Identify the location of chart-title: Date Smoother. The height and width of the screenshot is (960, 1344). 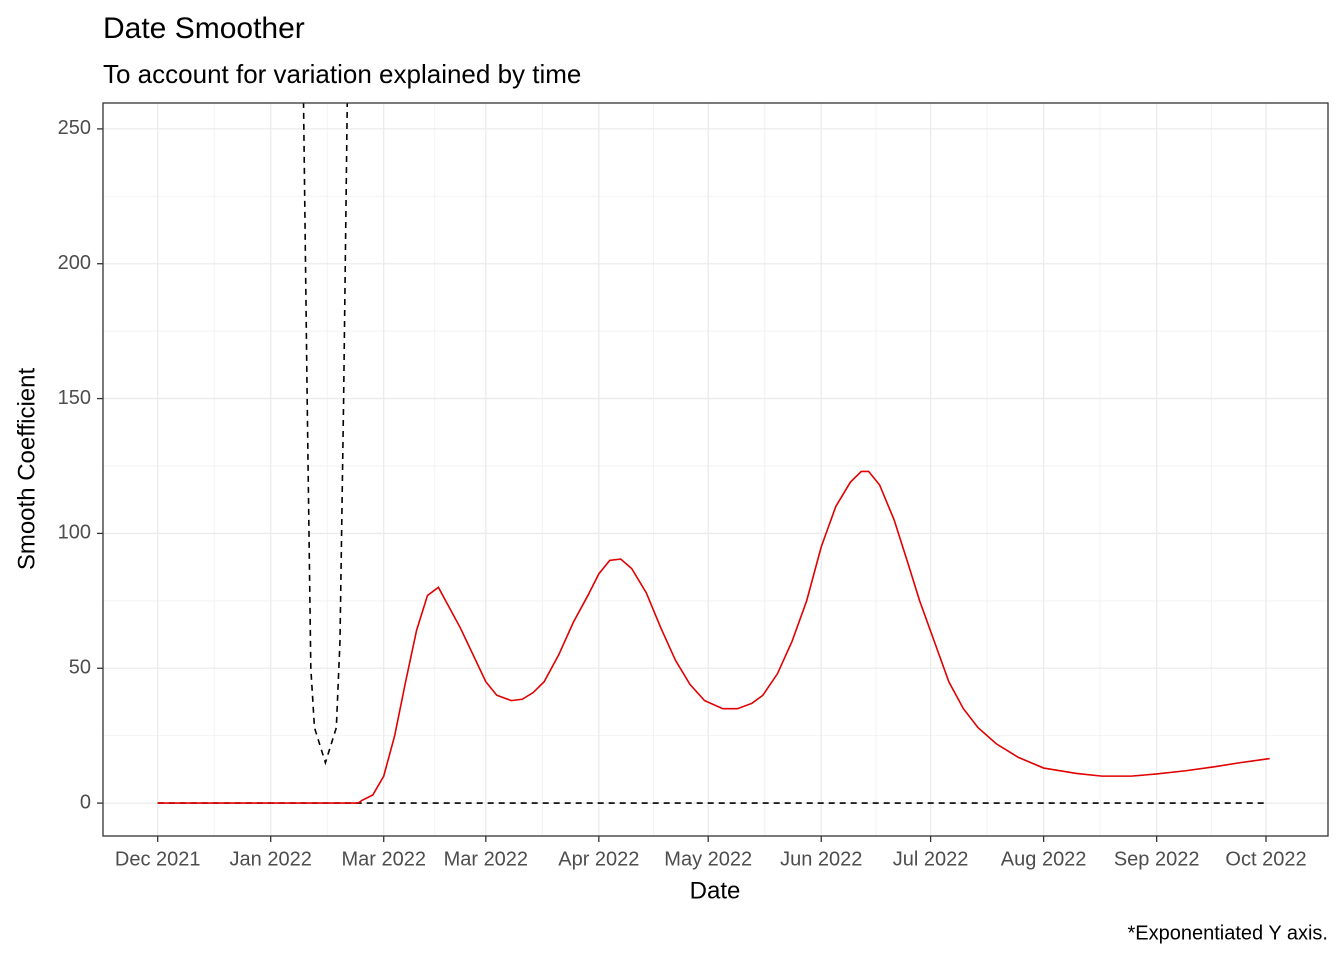
(204, 28).